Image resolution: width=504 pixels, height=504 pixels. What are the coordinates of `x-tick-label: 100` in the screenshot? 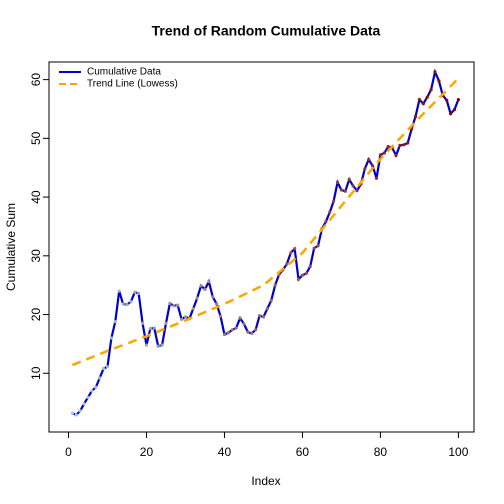 It's located at (458, 452).